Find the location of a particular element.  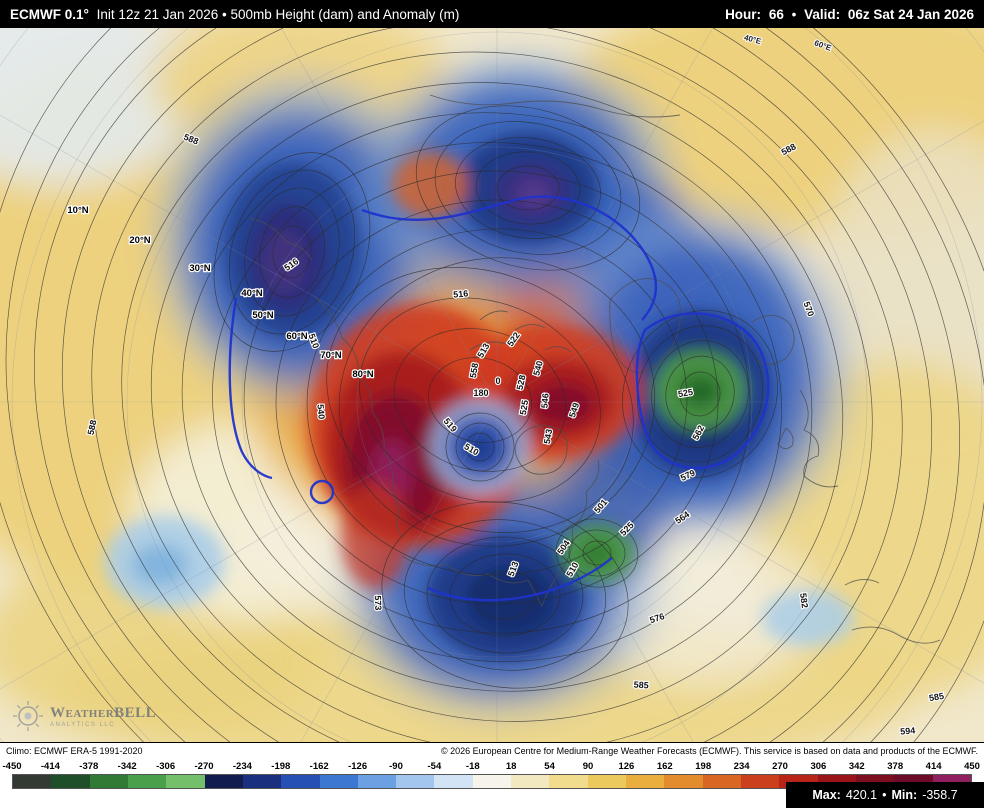

colorbar-tick-label: -414 is located at coordinates (50, 766).